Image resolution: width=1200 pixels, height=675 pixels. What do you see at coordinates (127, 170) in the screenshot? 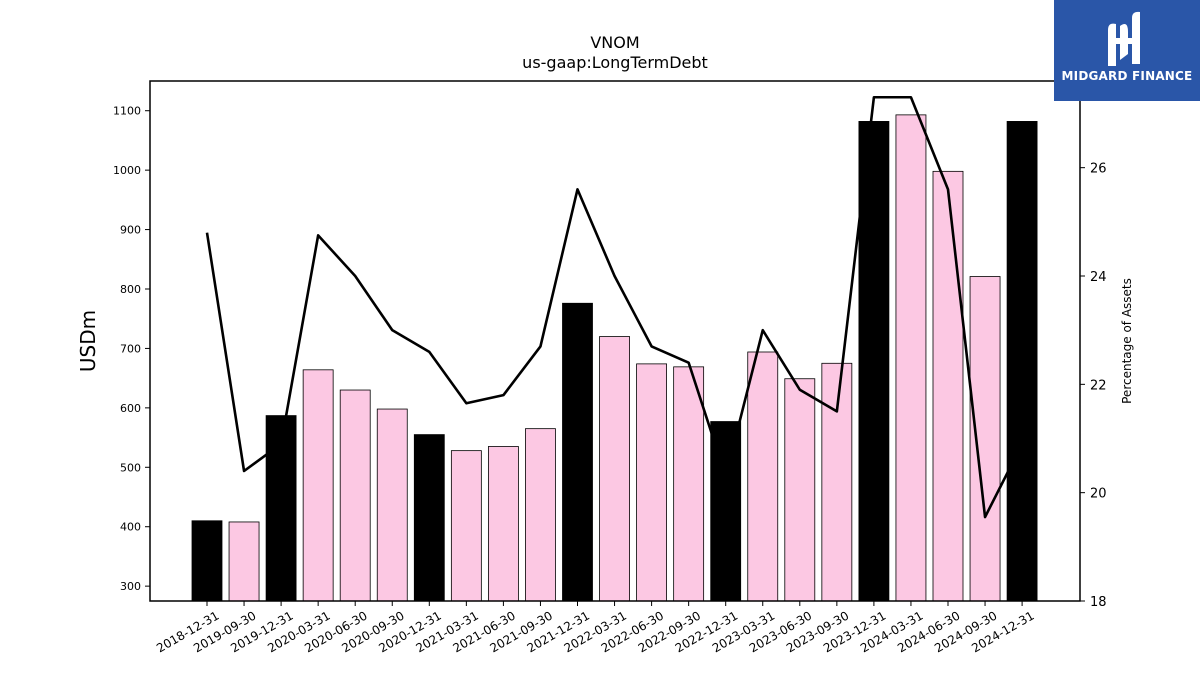
I see `y-tick-label-1000: 1000` at bounding box center [127, 170].